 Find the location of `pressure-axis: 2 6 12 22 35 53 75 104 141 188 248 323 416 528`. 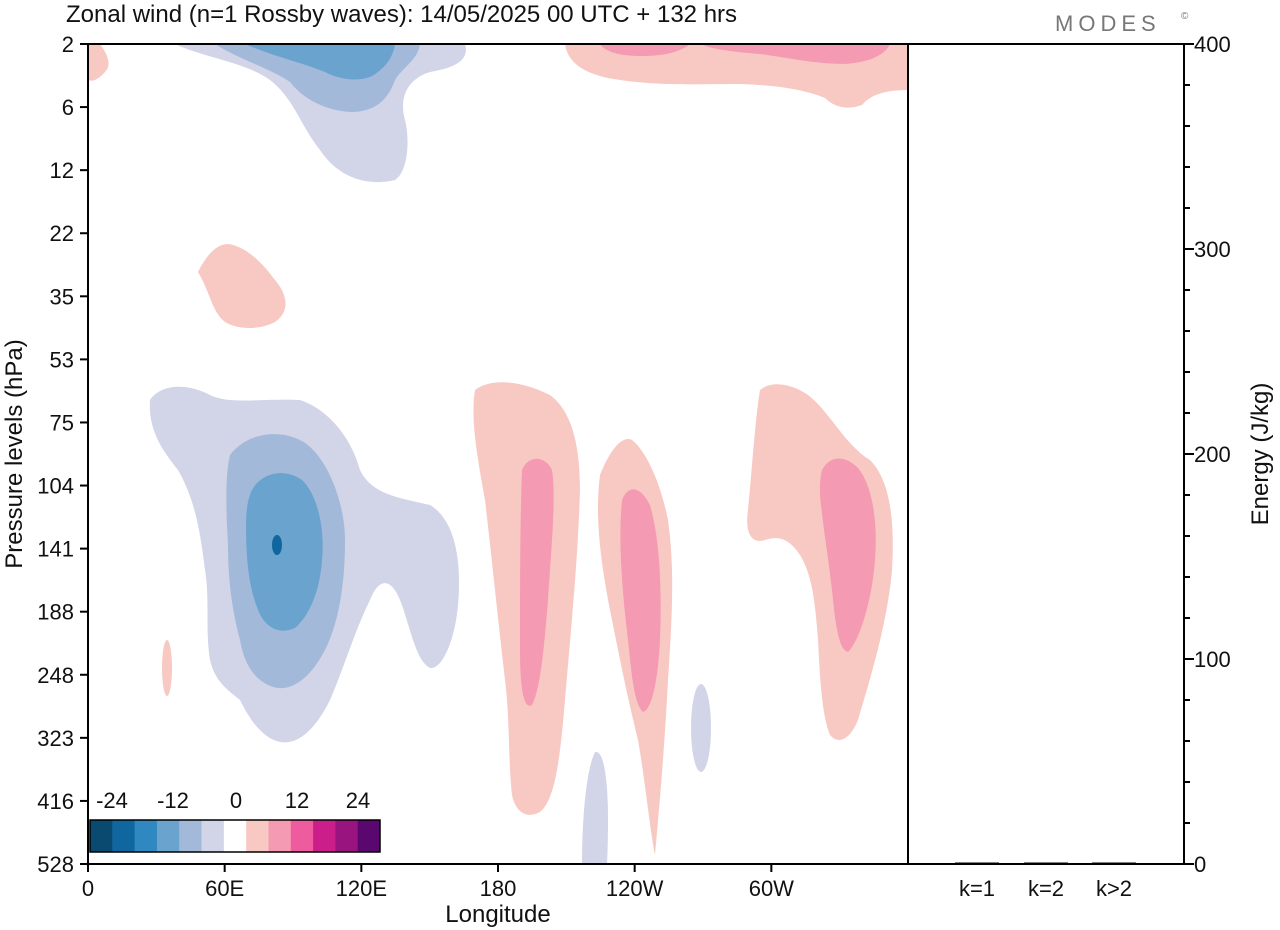

pressure-axis: 2 6 12 22 35 53 75 104 141 188 248 323 416 528 is located at coordinates (62, 454).